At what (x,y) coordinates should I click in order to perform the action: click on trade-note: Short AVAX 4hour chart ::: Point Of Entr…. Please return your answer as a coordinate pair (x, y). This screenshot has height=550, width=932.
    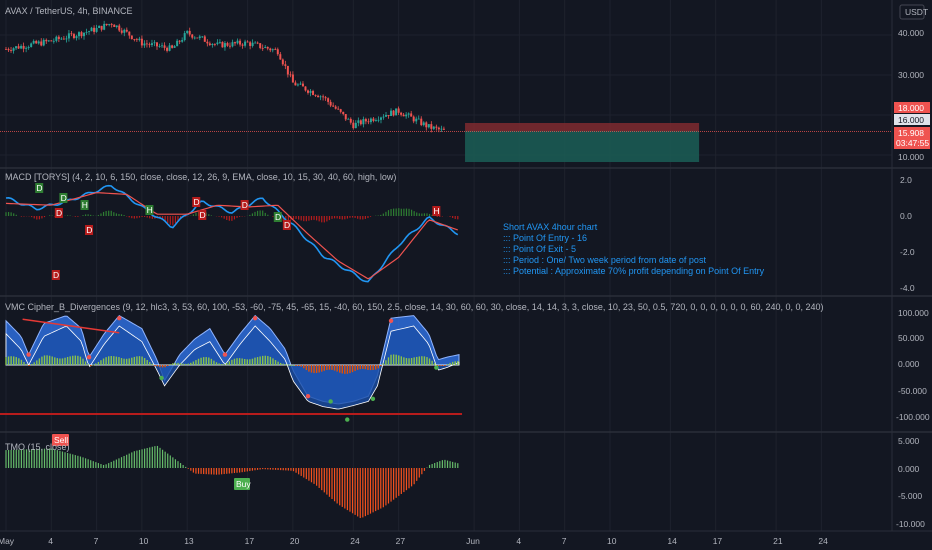
    Looking at the image, I should click on (634, 249).